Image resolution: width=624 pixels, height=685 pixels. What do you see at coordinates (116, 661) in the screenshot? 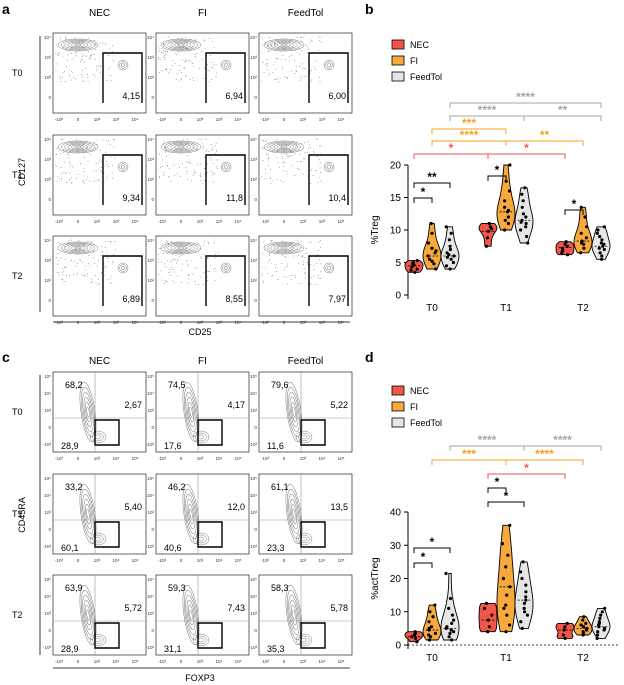
I see `panel-c-x-tick: 10⁴` at bounding box center [116, 661].